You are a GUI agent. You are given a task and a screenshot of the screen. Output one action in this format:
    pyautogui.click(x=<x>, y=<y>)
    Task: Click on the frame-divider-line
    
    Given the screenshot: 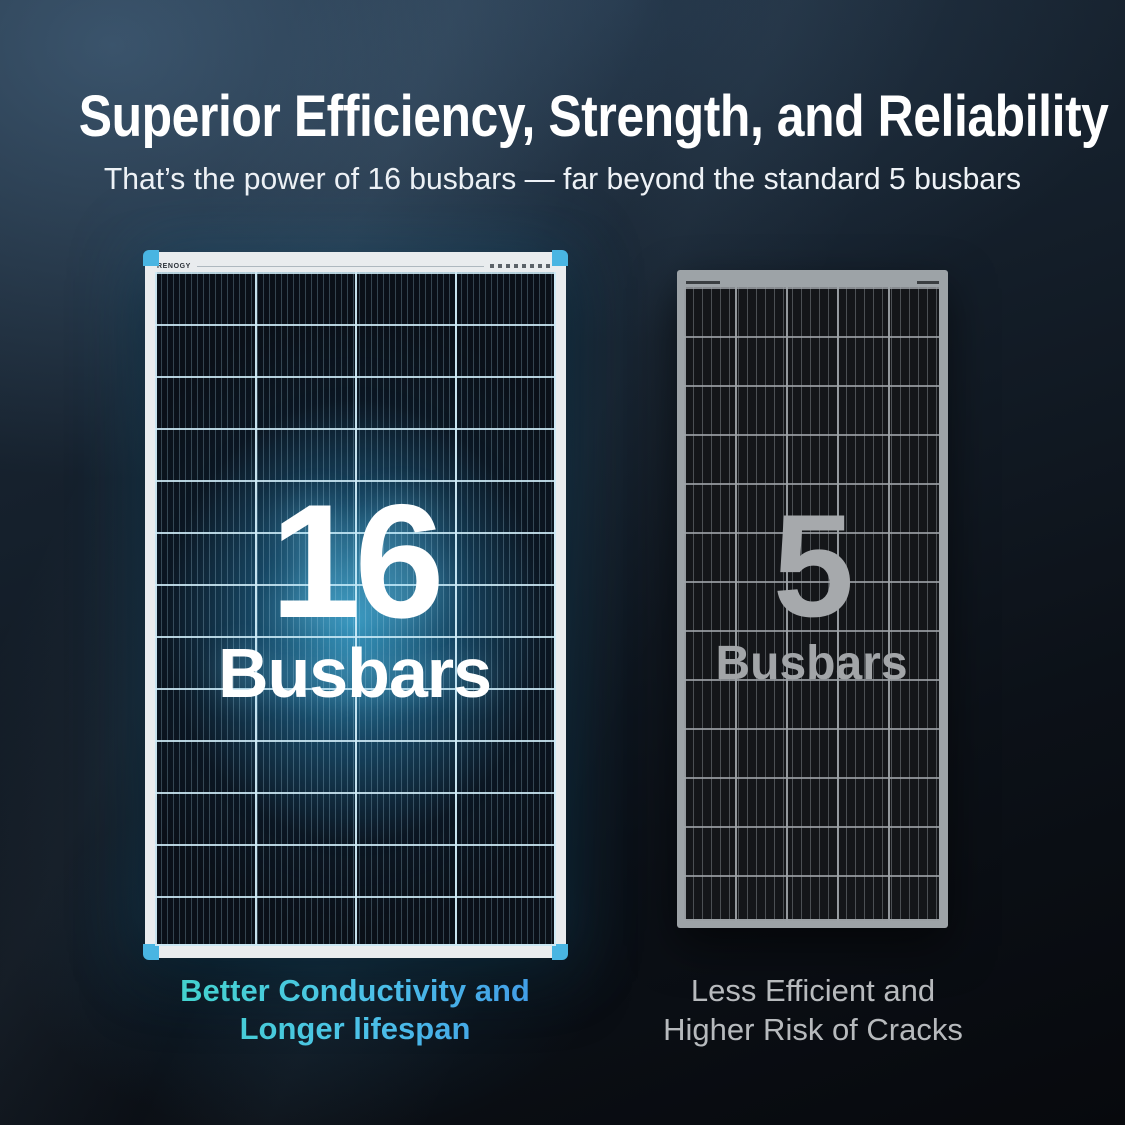 What is the action you would take?
    pyautogui.click(x=340, y=266)
    